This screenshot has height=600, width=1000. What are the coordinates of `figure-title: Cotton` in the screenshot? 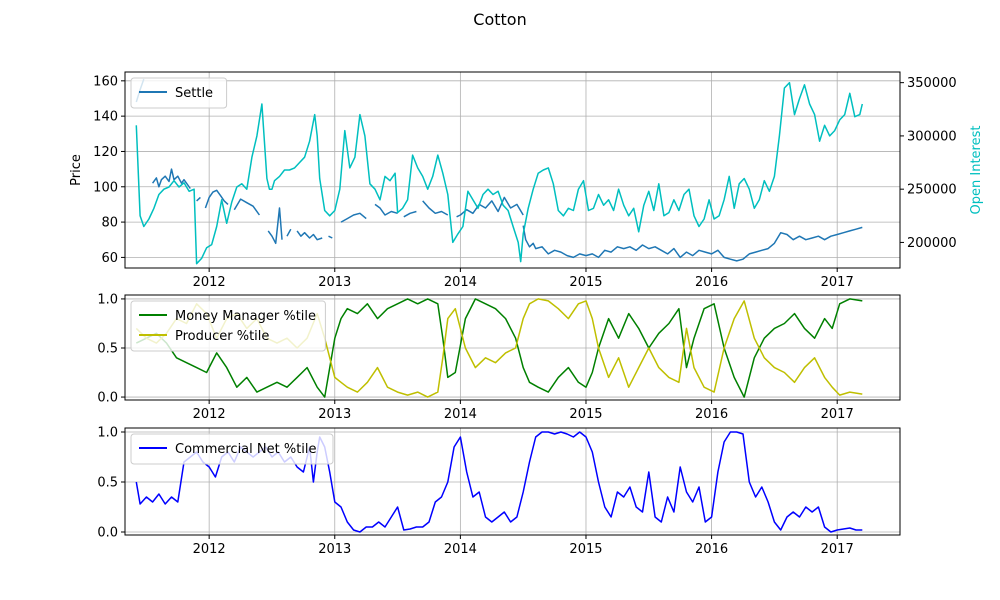 It's located at (499, 19).